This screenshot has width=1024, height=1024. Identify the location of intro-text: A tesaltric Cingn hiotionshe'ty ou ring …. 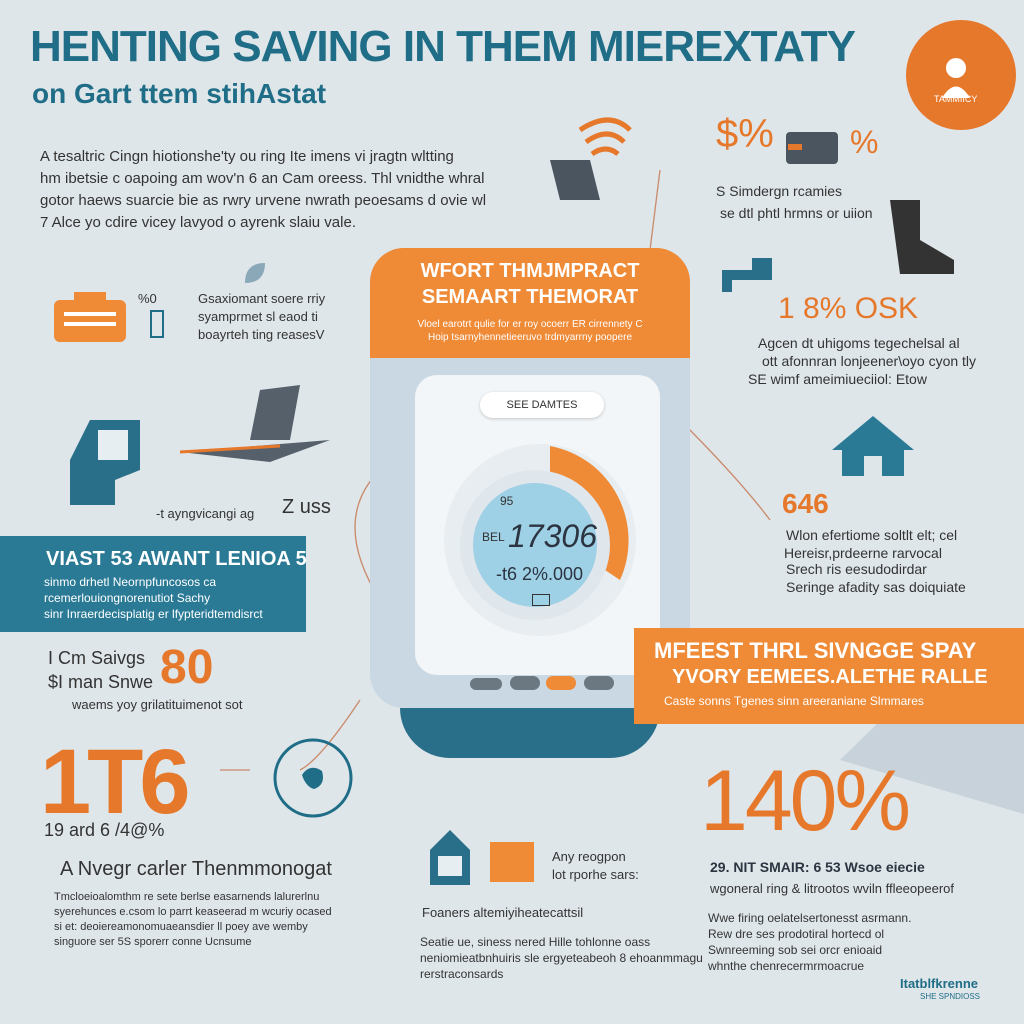
(290, 190).